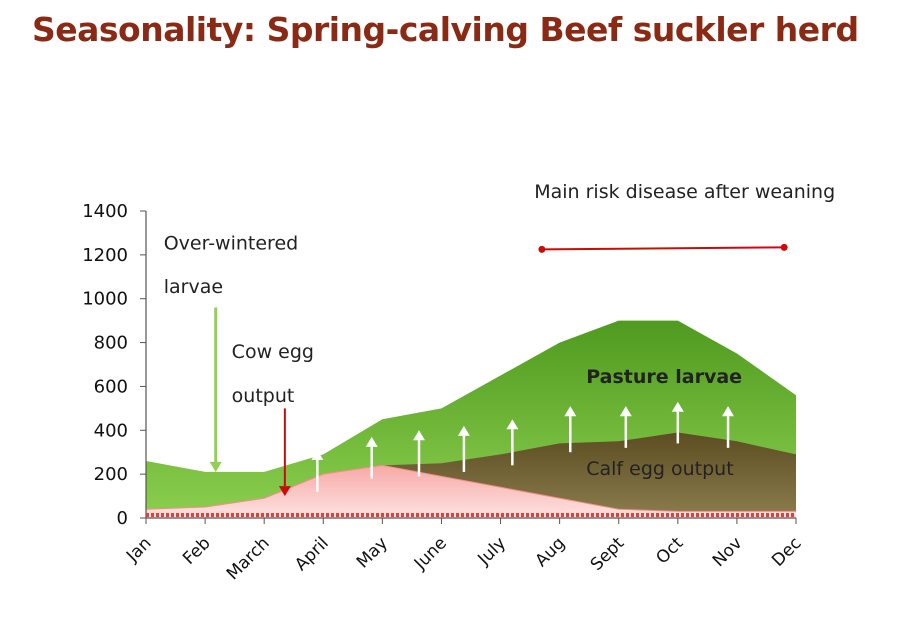 Image resolution: width=904 pixels, height=622 pixels. What do you see at coordinates (371, 441) in the screenshot?
I see `arrow-up-1-head` at bounding box center [371, 441].